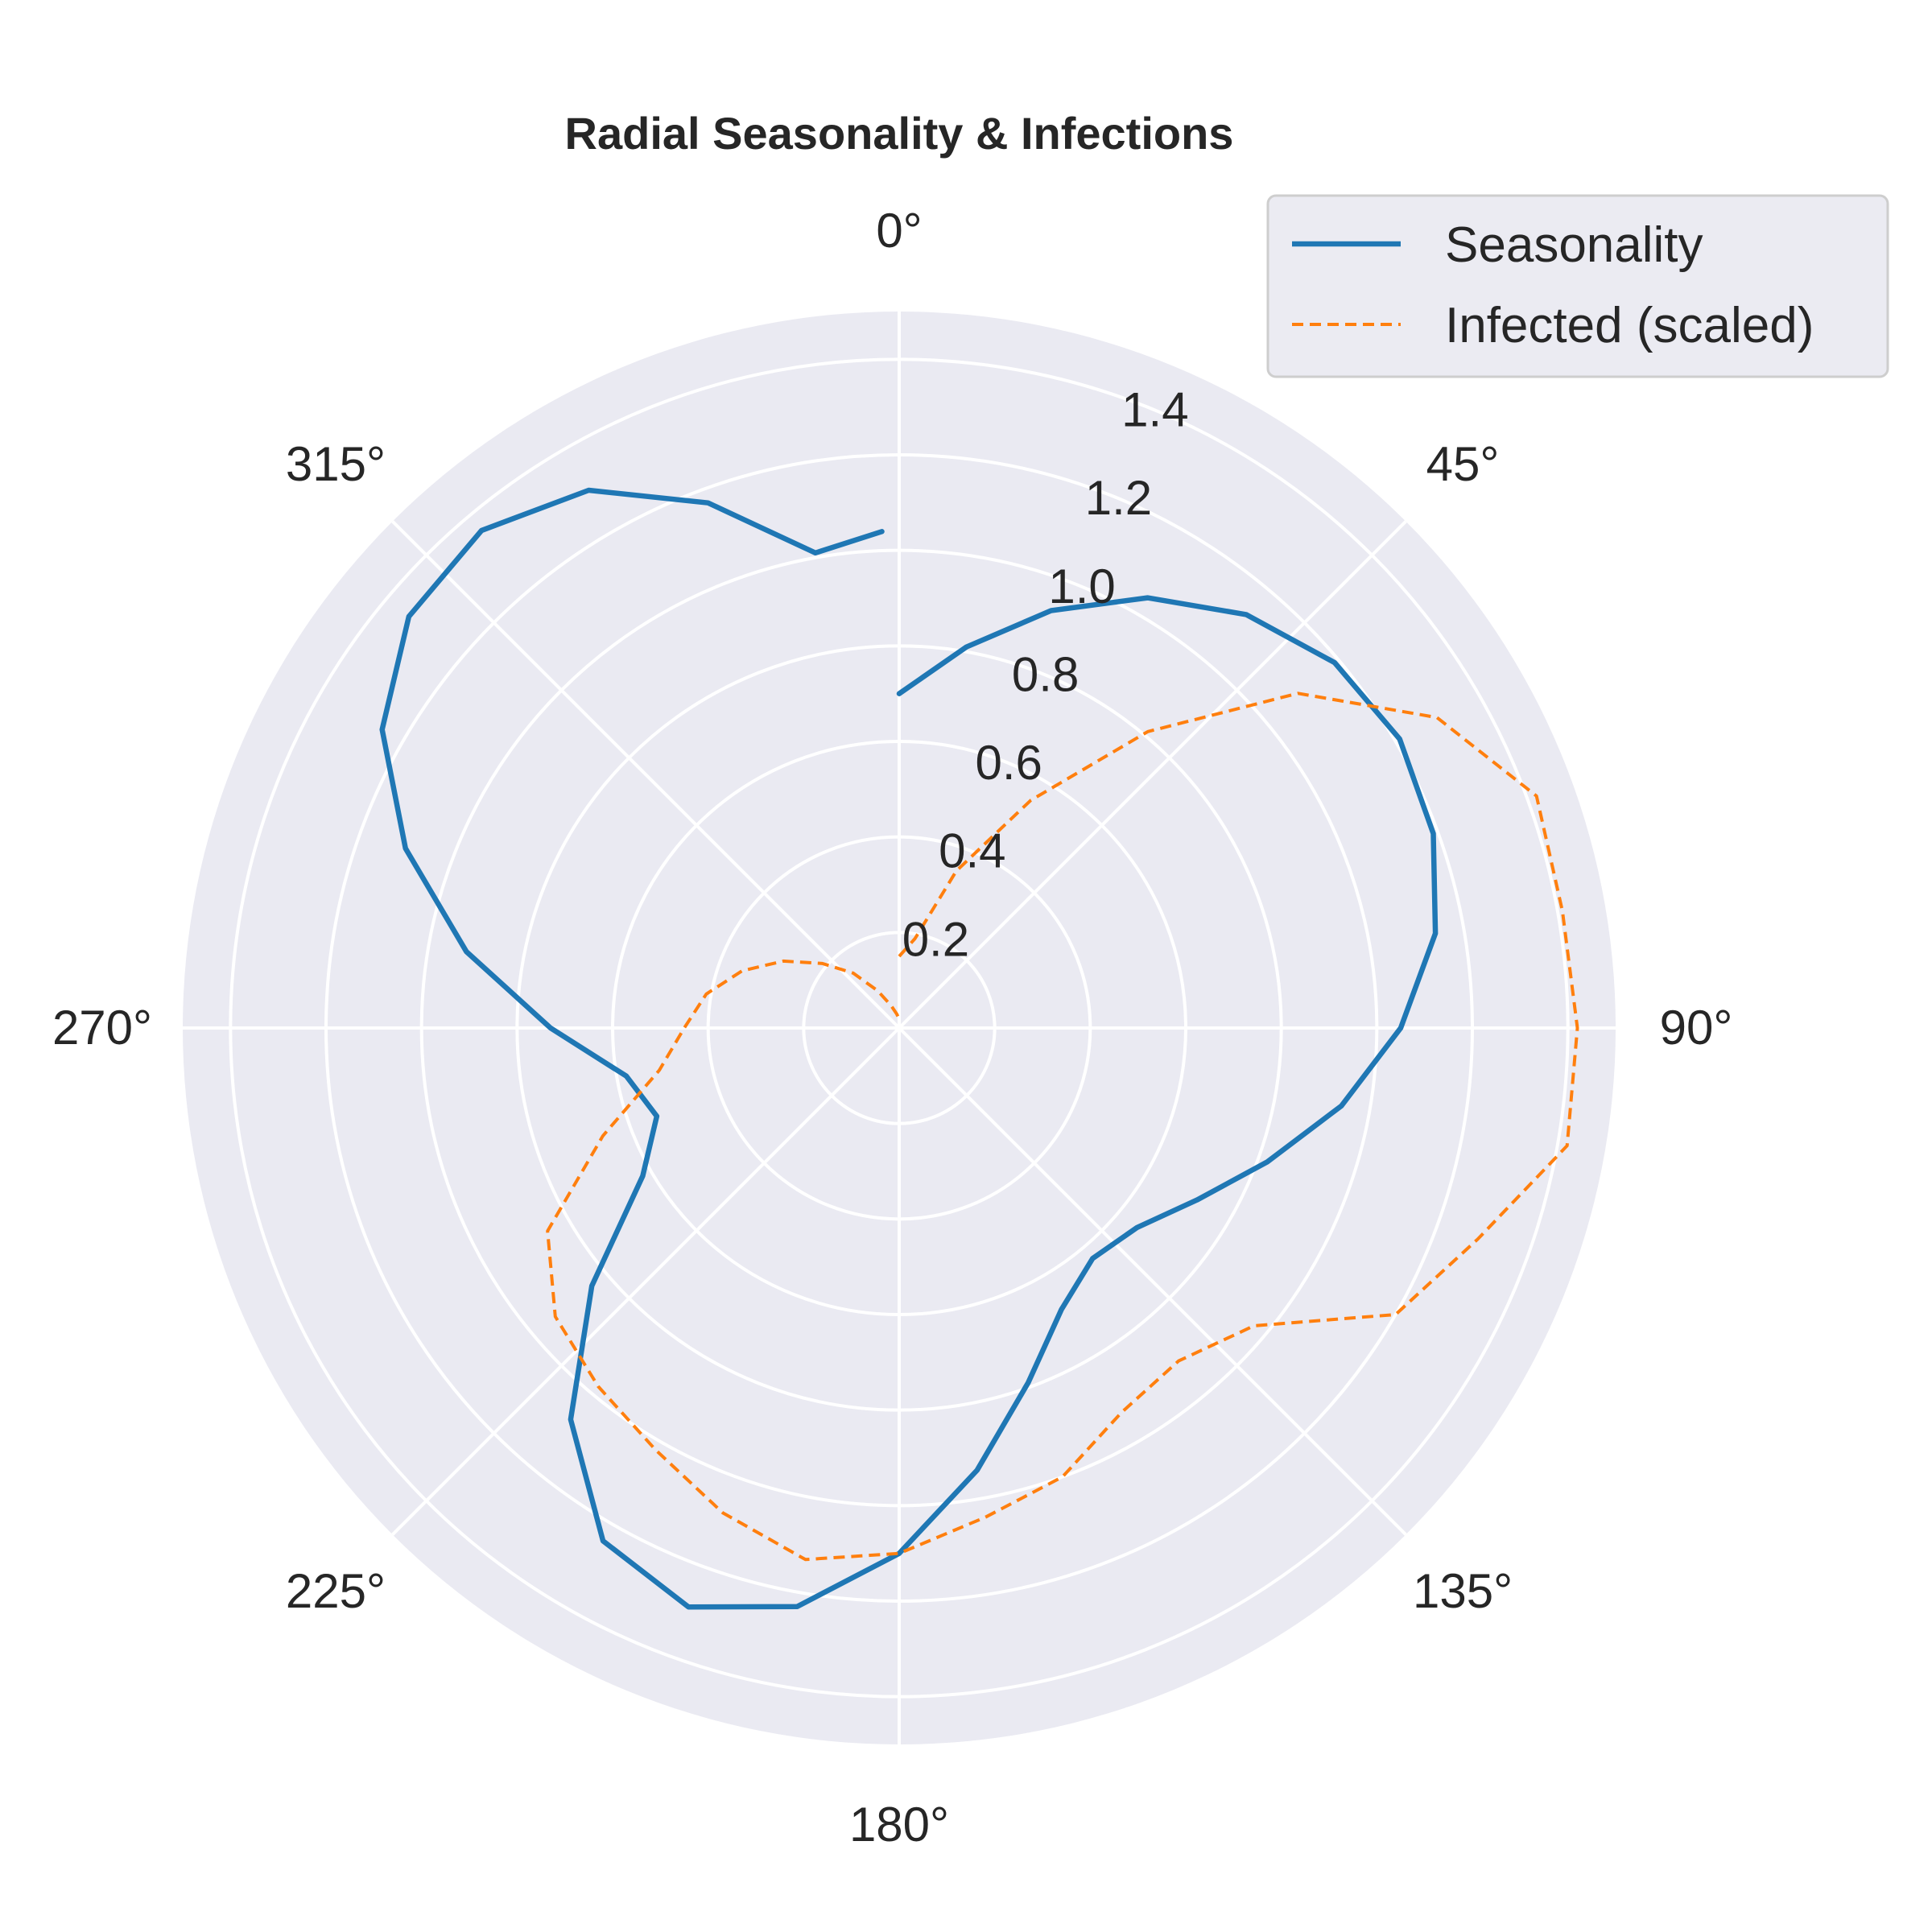  I want to click on radial-tick-label: 1.0, so click(1081, 586).